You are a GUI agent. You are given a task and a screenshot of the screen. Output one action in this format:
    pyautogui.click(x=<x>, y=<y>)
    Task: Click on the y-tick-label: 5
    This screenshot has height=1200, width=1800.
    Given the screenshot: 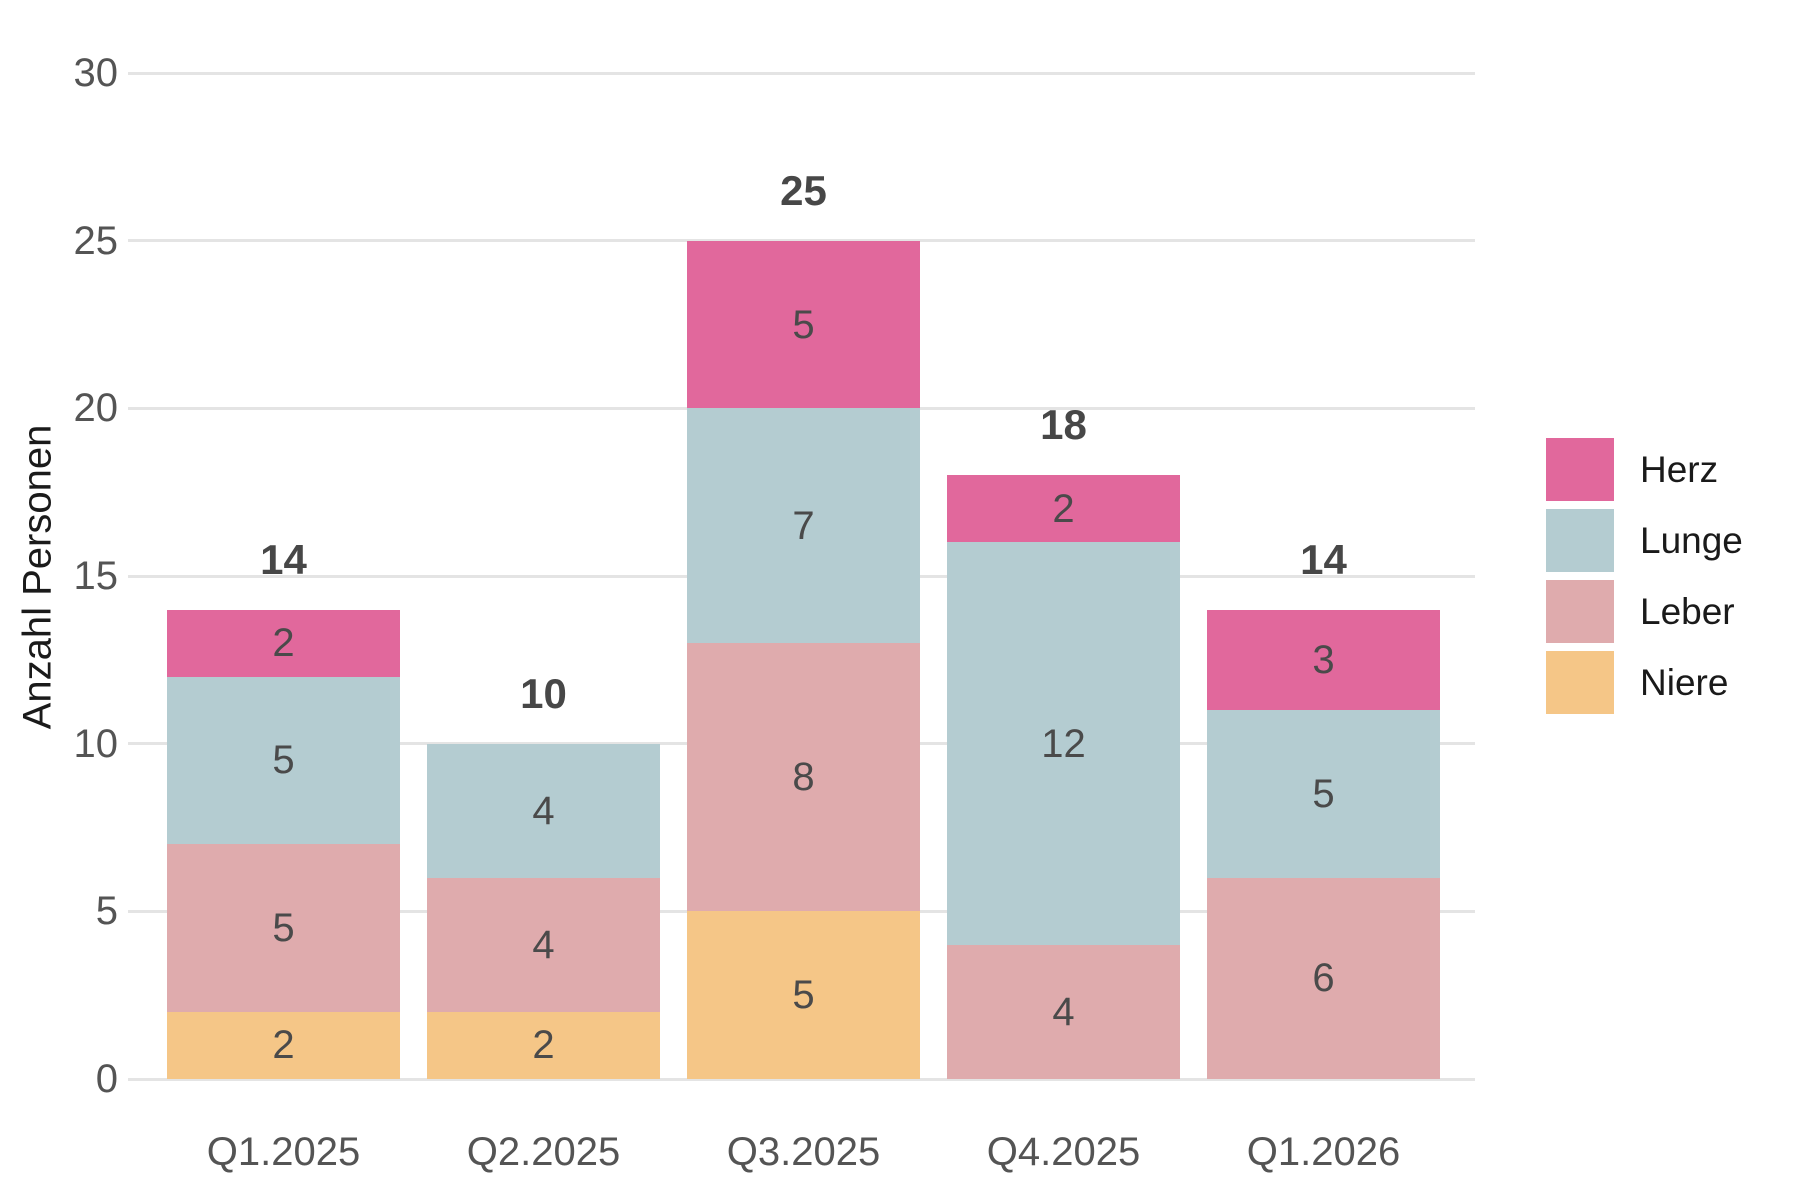 What is the action you would take?
    pyautogui.click(x=106, y=911)
    